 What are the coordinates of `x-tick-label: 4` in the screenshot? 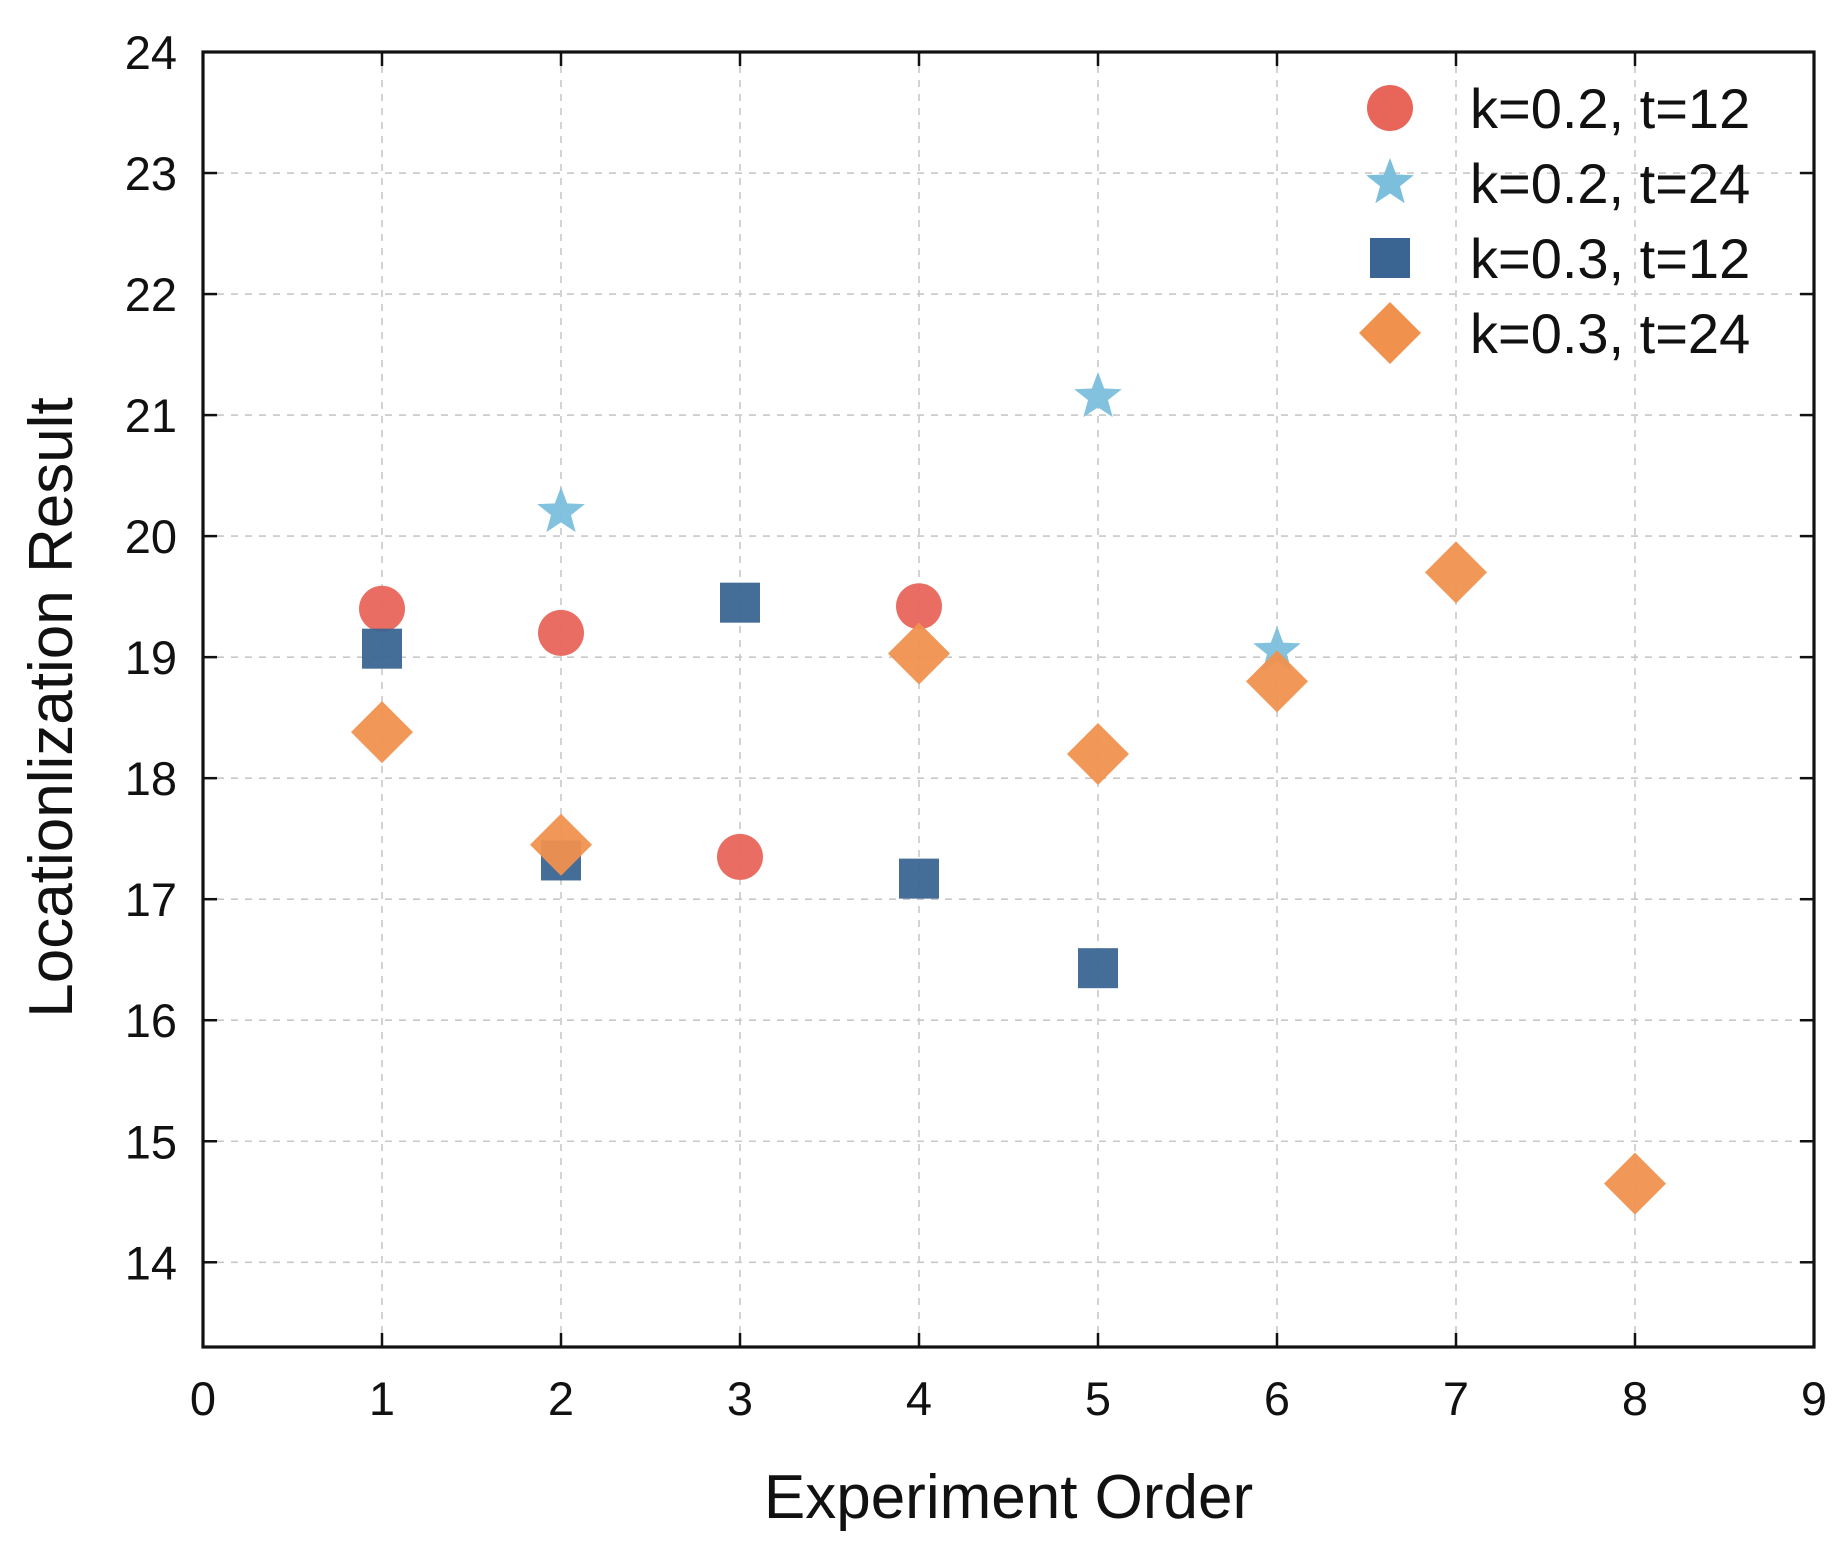 It's located at (919, 1398).